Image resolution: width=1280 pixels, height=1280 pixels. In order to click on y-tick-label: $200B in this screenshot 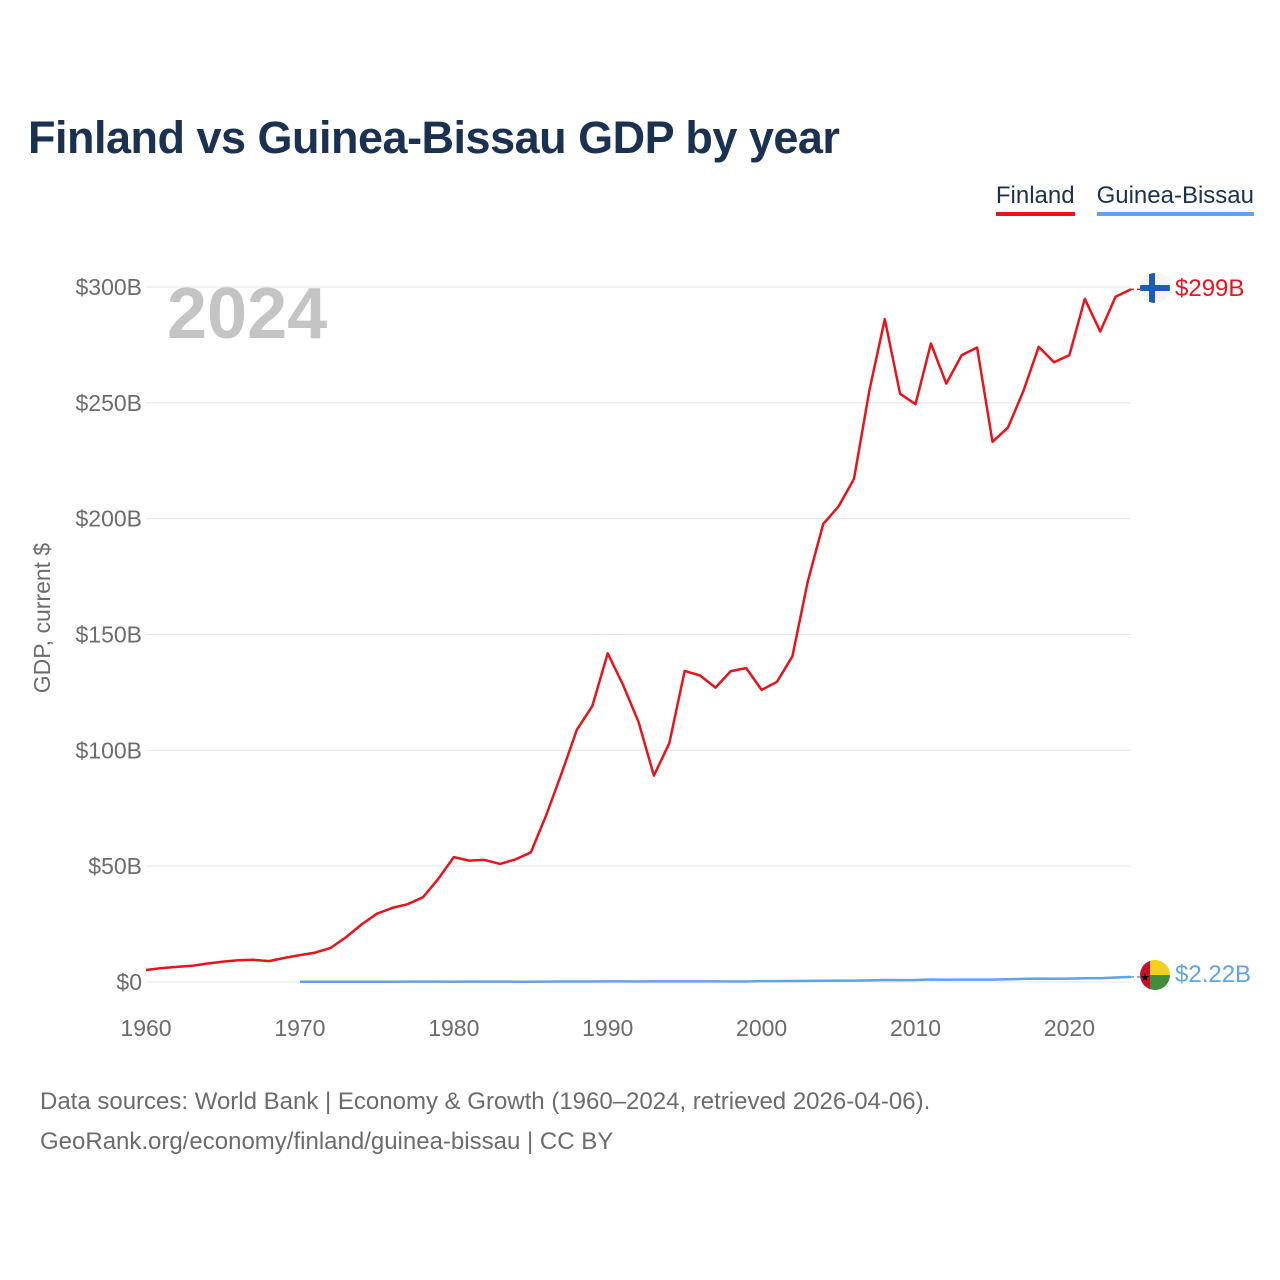, I will do `click(108, 519)`.